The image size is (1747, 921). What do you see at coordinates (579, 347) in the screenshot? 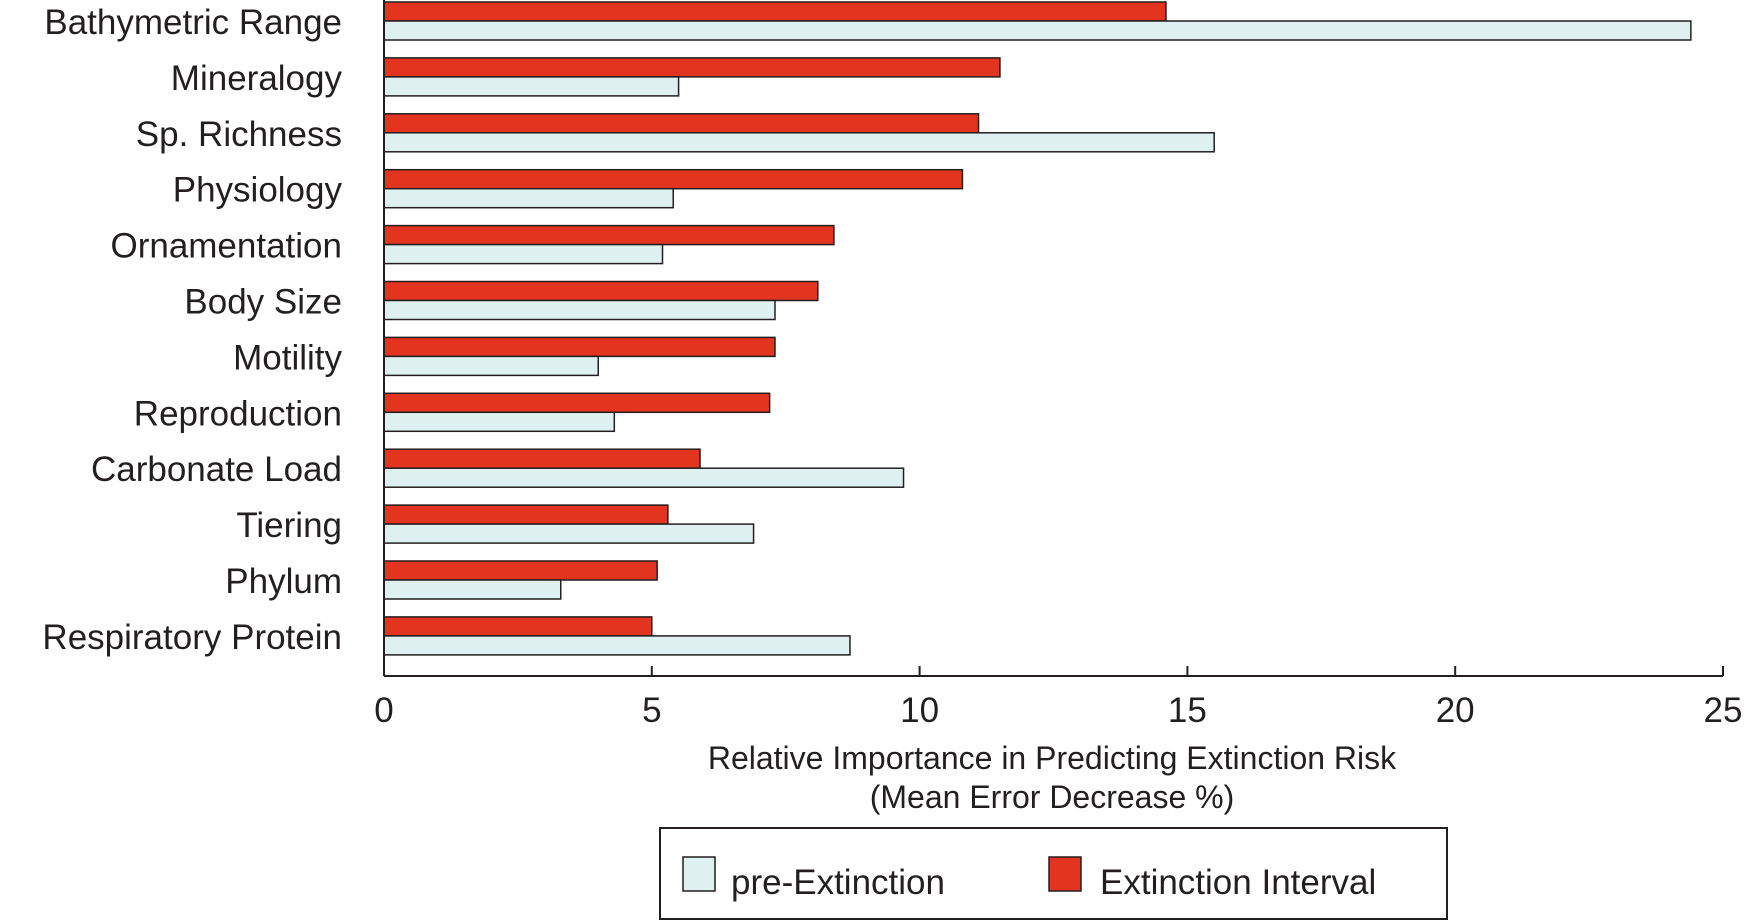
I see `bar-extinction-interval-motility` at bounding box center [579, 347].